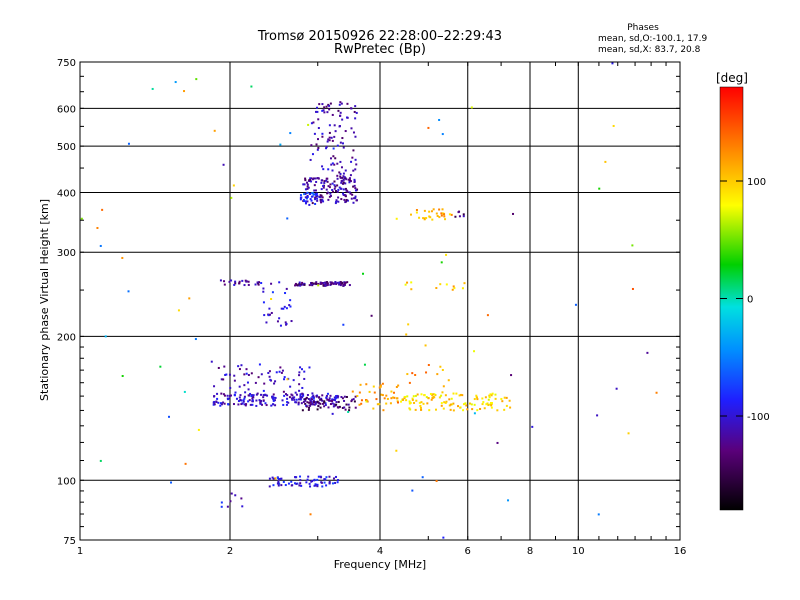  Describe the element at coordinates (44, 300) in the screenshot. I see `y-axis-label: Stationary phase Virtual Height [km]` at that location.